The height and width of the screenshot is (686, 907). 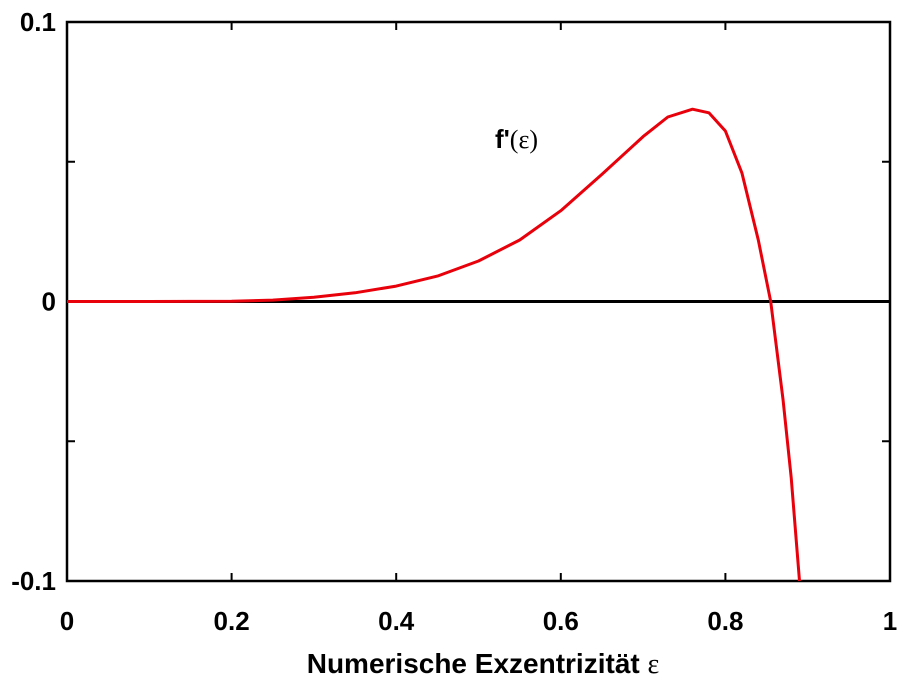 I want to click on y-tick-label: -0.1, so click(x=33, y=581).